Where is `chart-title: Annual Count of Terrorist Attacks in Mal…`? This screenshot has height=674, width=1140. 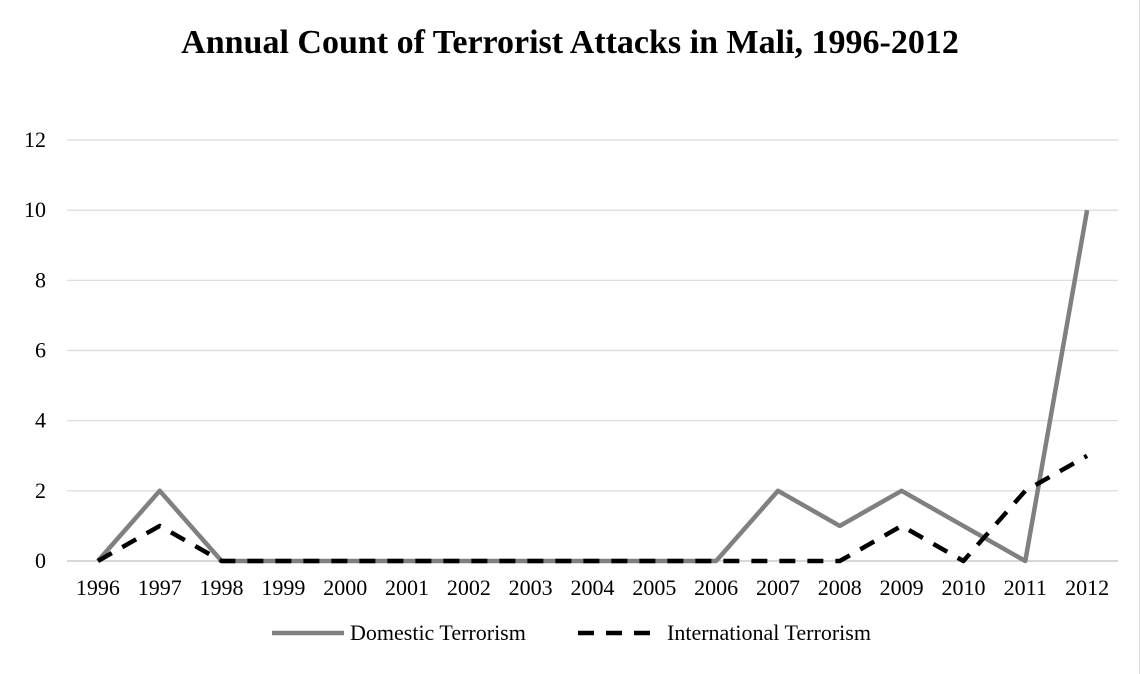 chart-title: Annual Count of Terrorist Attacks in Mal… is located at coordinates (570, 42).